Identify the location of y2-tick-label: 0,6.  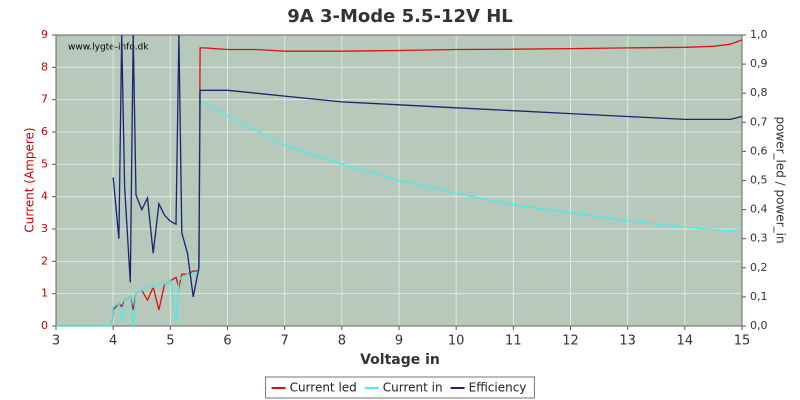
(759, 150).